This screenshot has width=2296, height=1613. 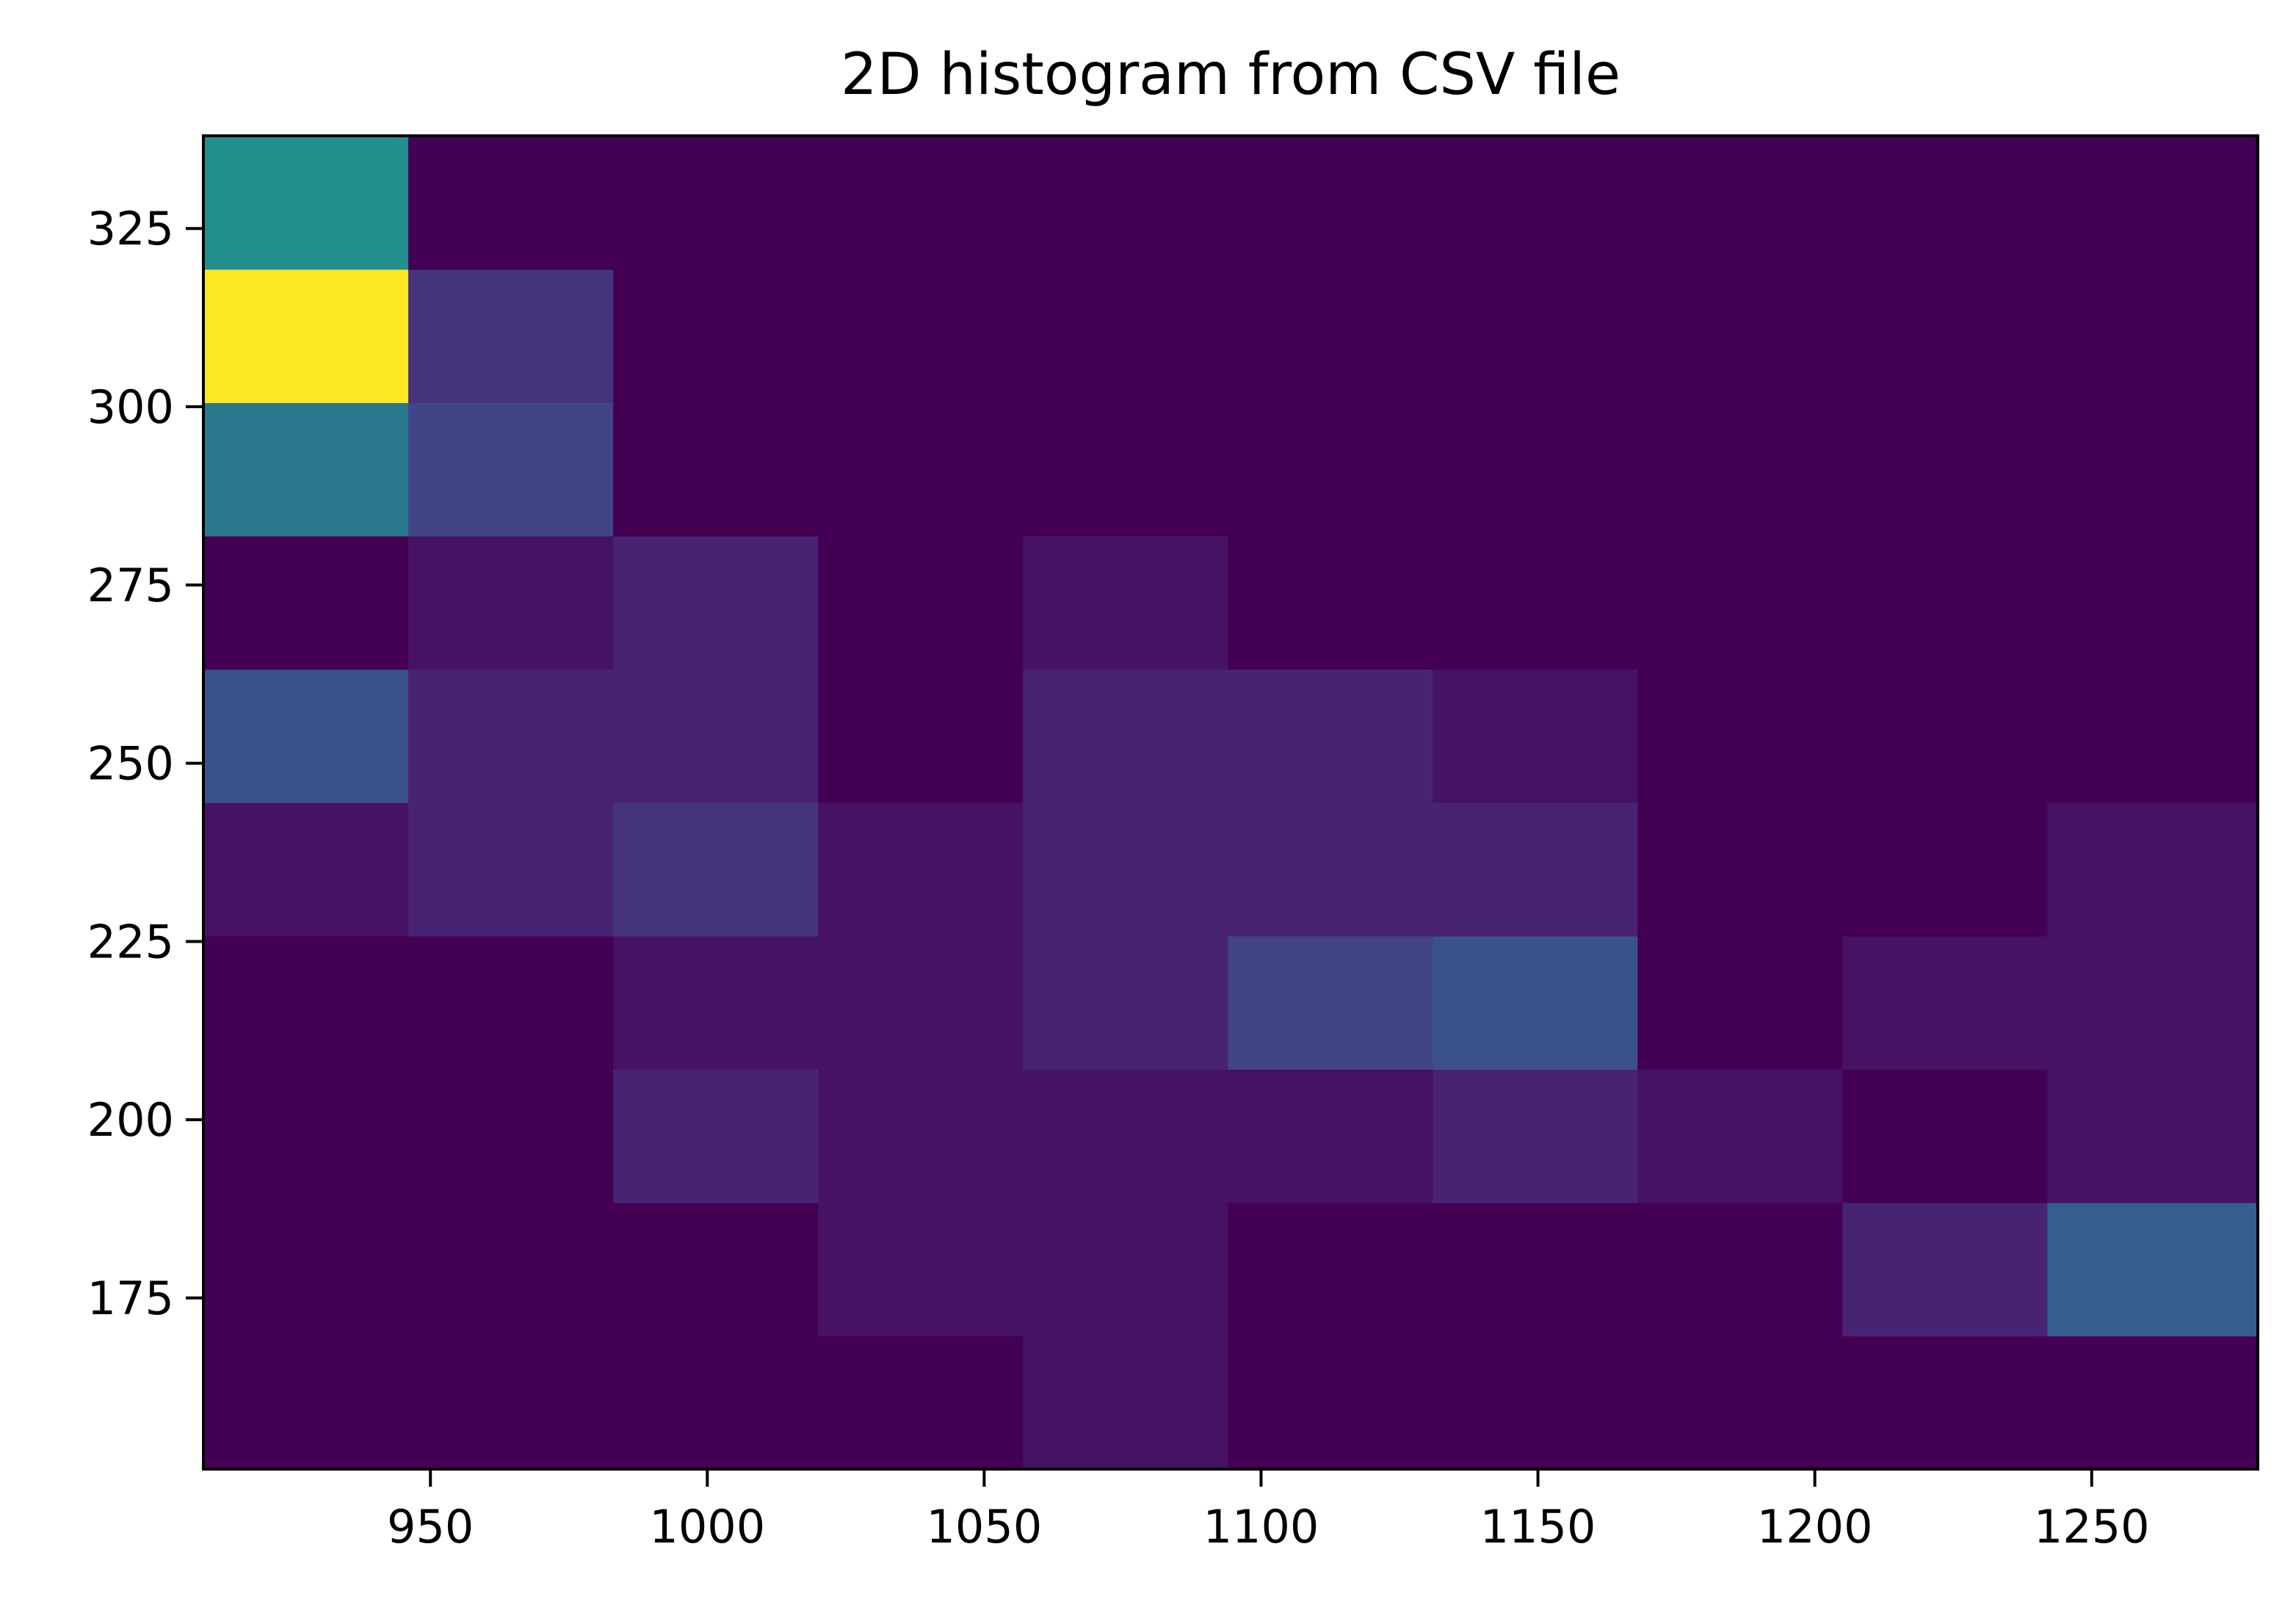 What do you see at coordinates (1536, 1402) in the screenshot?
I see `histogram-cell-r0-c6` at bounding box center [1536, 1402].